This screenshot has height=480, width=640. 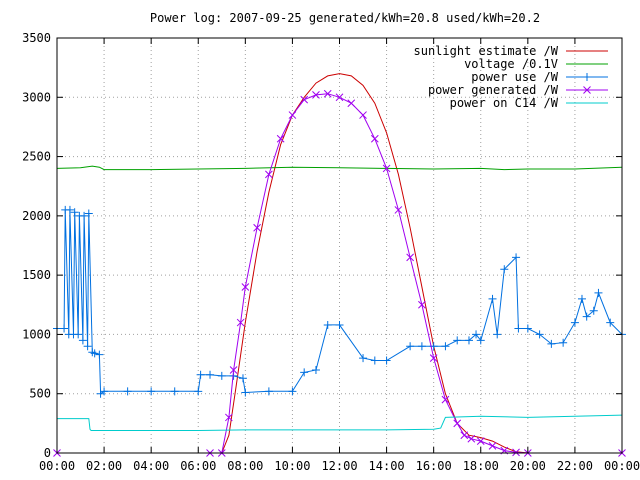 I want to click on series-line-power-on-c14-w, so click(x=340, y=422).